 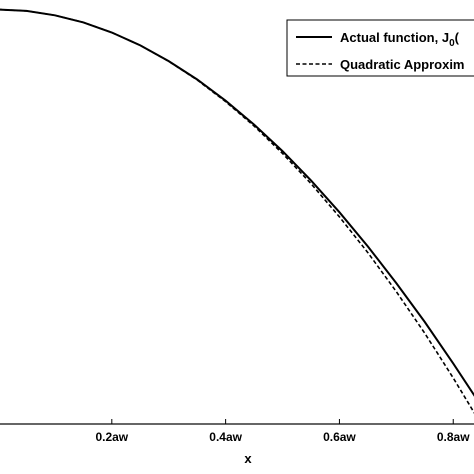 I want to click on x-tick-label: 0.8aw, so click(x=453, y=437).